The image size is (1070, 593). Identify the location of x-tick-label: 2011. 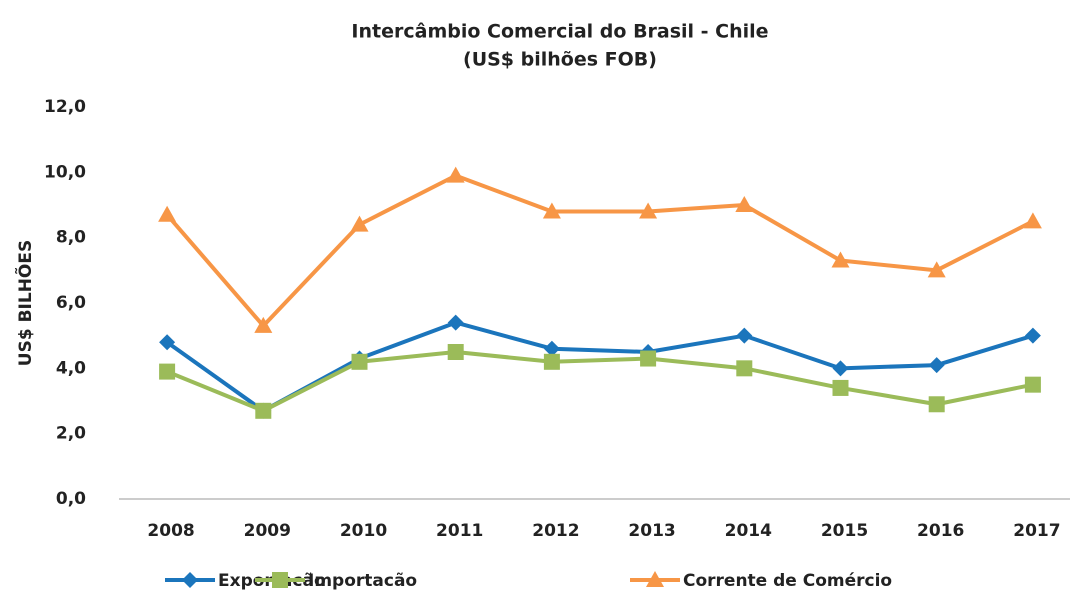
(459, 531).